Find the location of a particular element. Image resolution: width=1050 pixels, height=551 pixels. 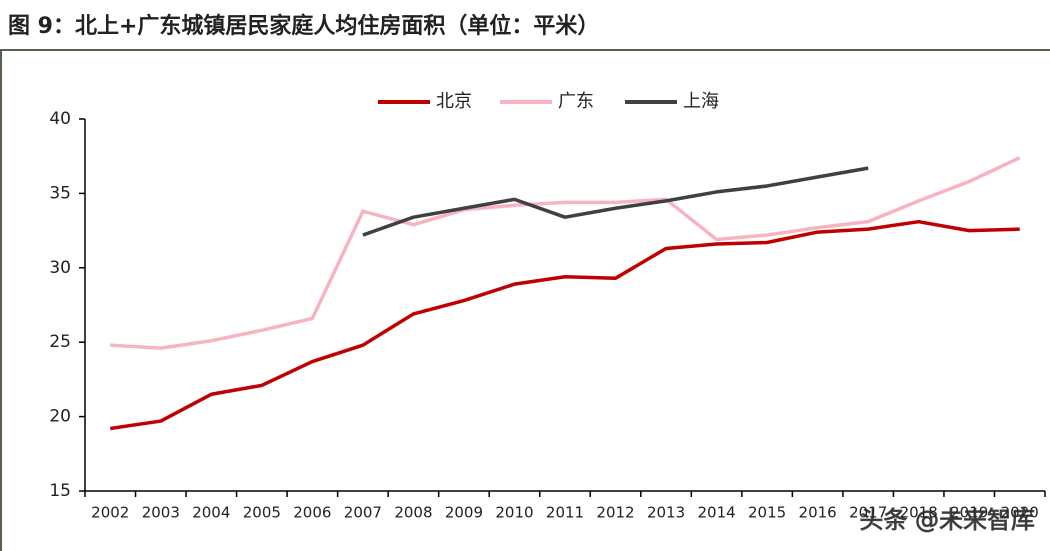

y-tick-label: 30 is located at coordinates (60, 268).